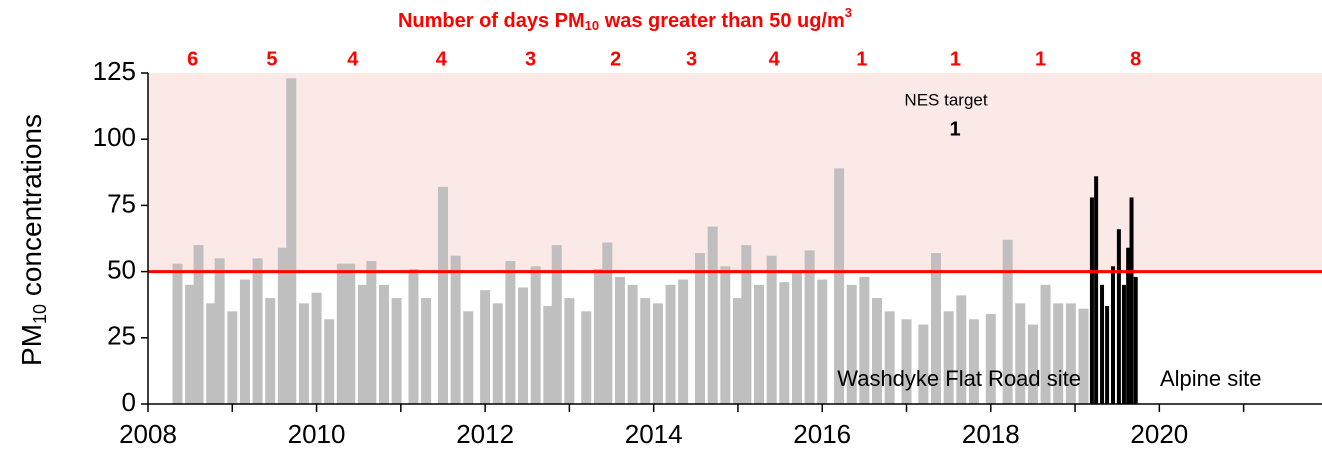  What do you see at coordinates (485, 434) in the screenshot?
I see `x-tick-label: 2012` at bounding box center [485, 434].